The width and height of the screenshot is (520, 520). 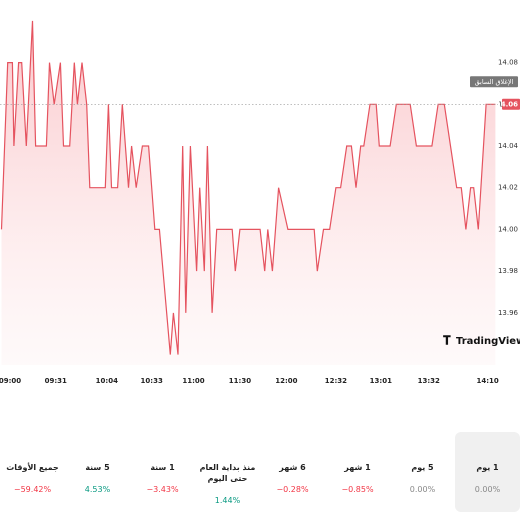 What do you see at coordinates (488, 341) in the screenshot?
I see `brand: TradingView` at bounding box center [488, 341].